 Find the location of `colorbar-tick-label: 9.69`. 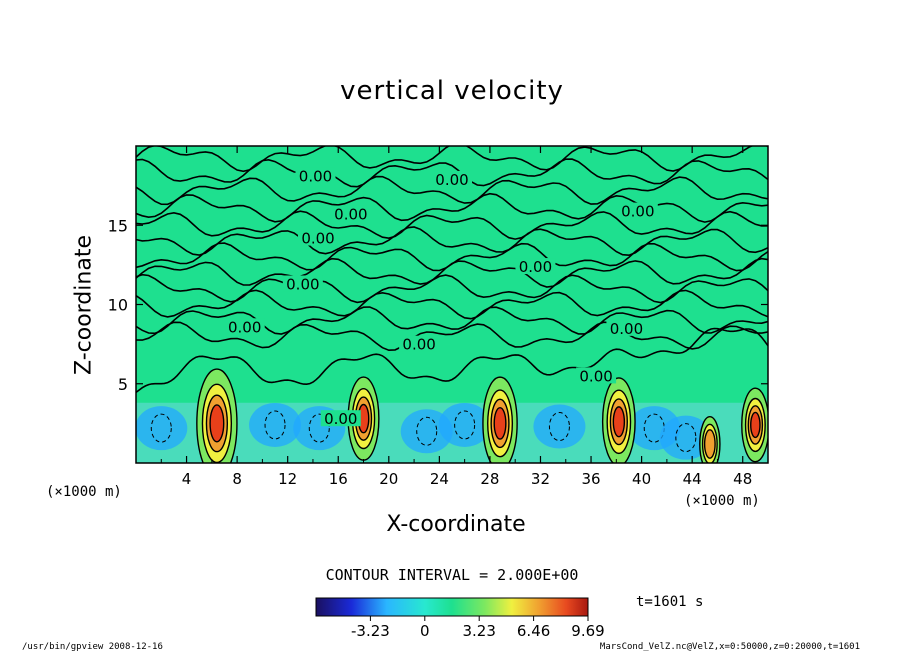

colorbar-tick-label: 9.69 is located at coordinates (587, 631).